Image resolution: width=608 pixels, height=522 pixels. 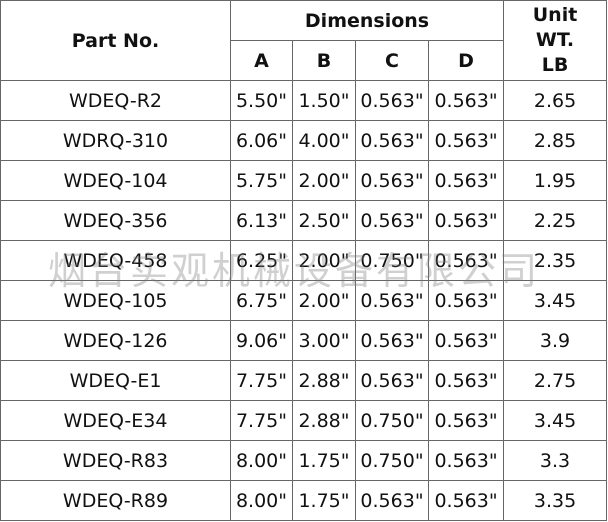 What do you see at coordinates (324, 220) in the screenshot?
I see `table-cell: 2.50"` at bounding box center [324, 220].